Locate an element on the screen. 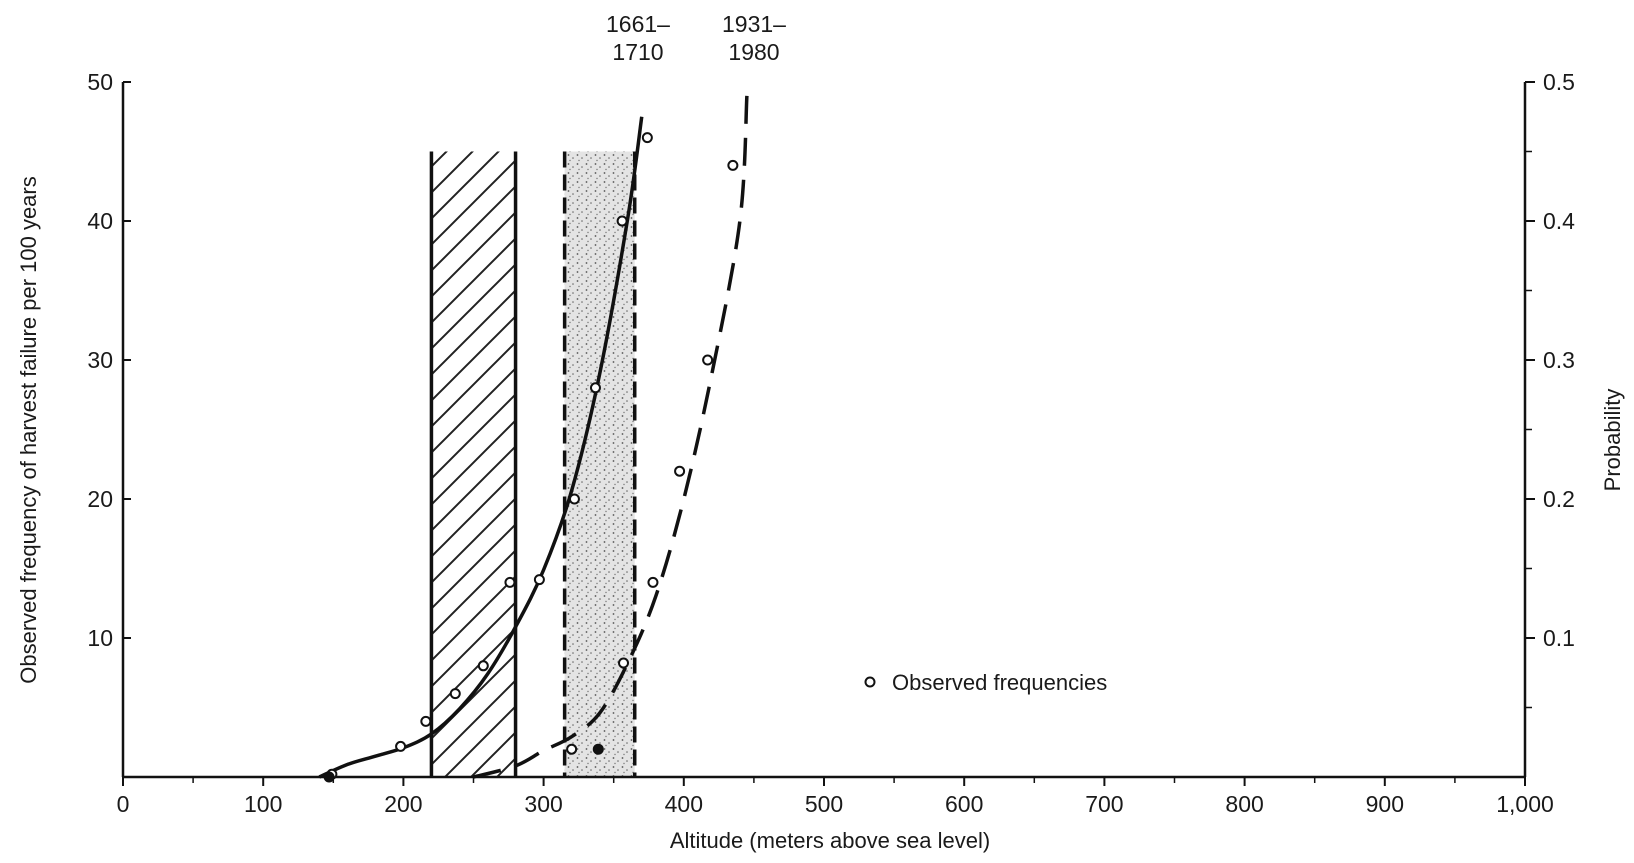  period-label-1661: 1661– 1710 is located at coordinates (638, 38).